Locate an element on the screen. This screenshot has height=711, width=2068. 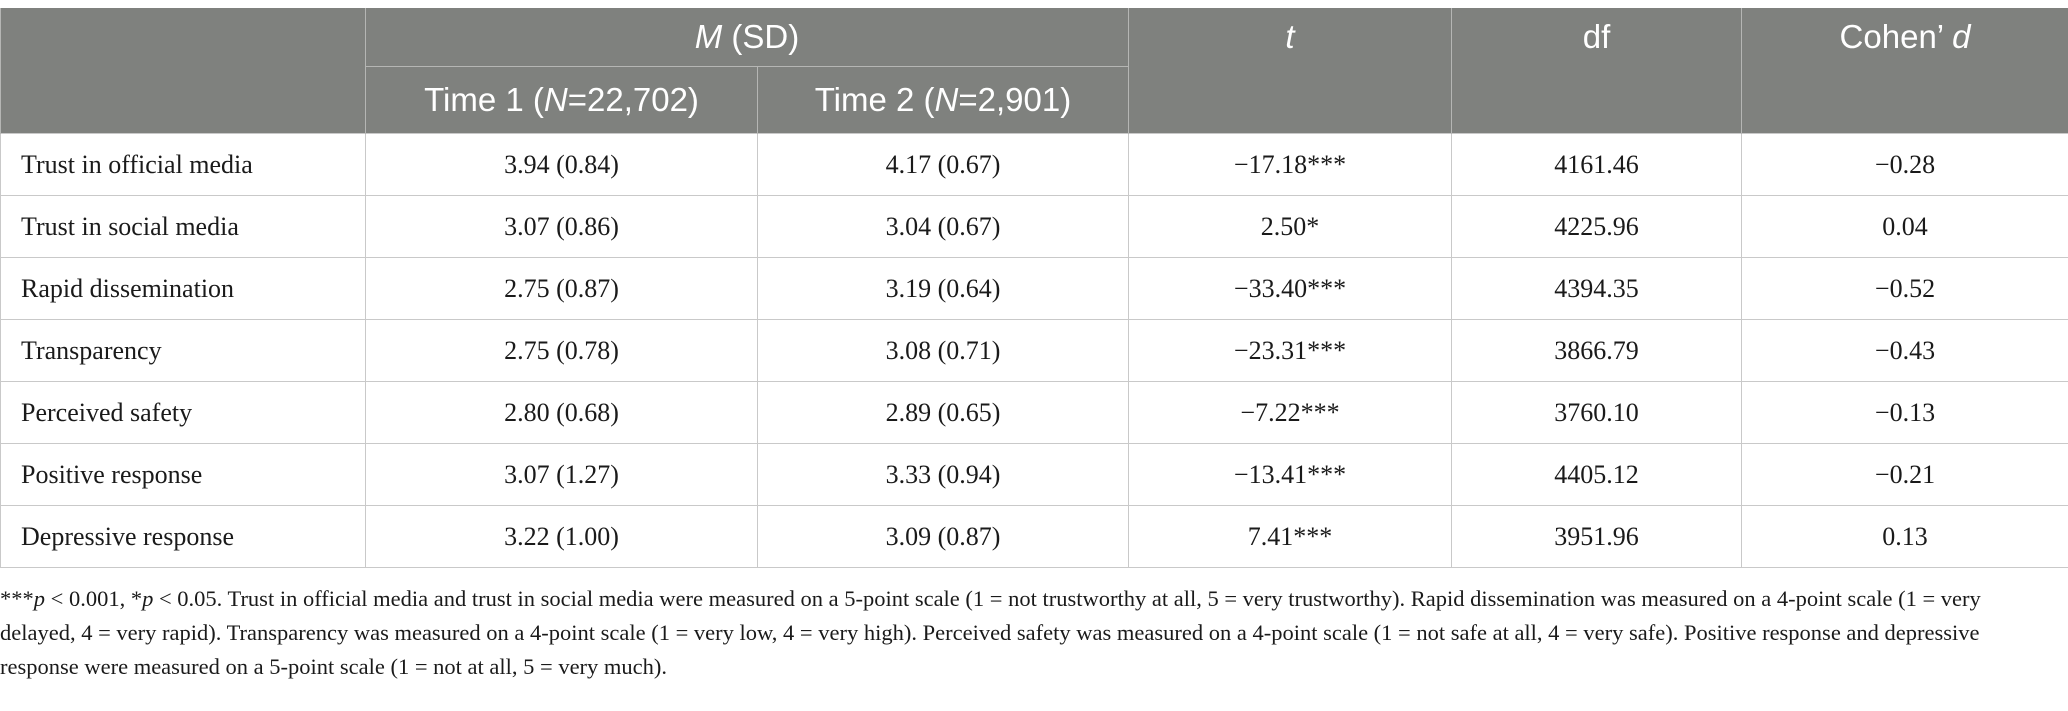
cell-cohen-d: −0.13 is located at coordinates (1904, 412).